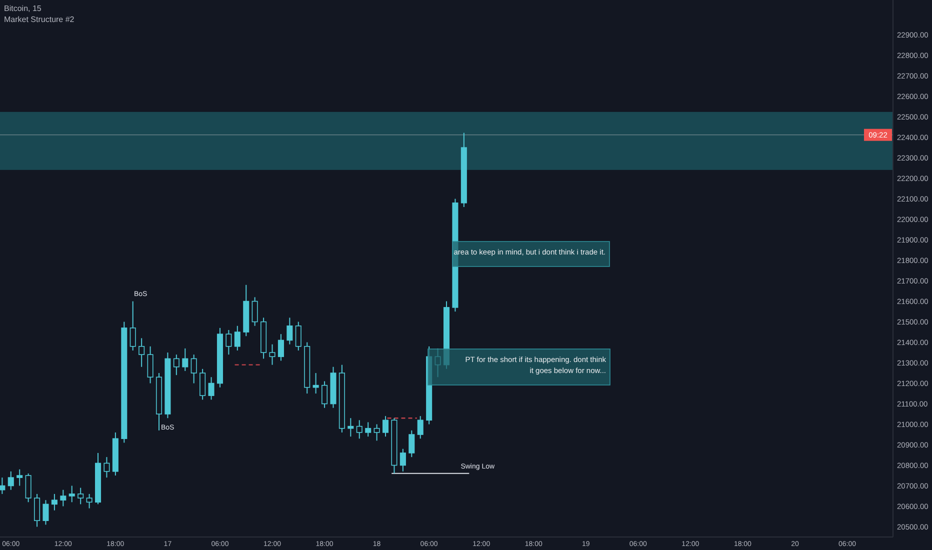 This screenshot has height=550, width=932. Describe the element at coordinates (39, 19) in the screenshot. I see `text: Market Structure #2` at that location.